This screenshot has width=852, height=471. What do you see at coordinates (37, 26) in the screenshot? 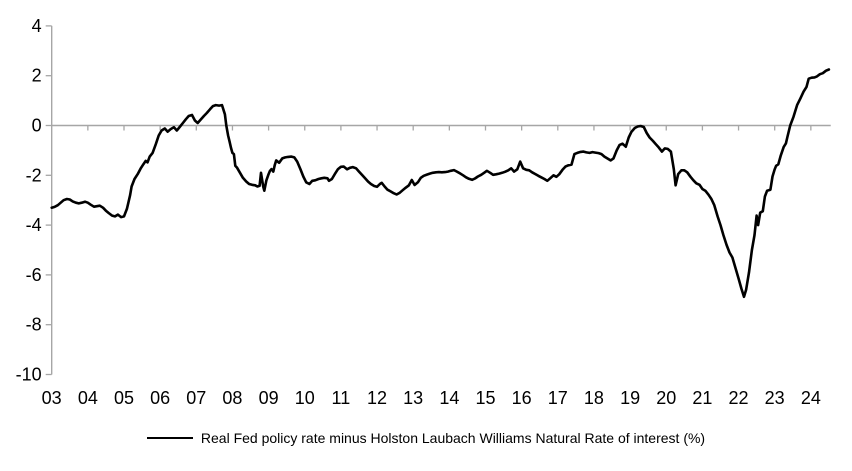
I see `y-tick-label: 4` at bounding box center [37, 26].